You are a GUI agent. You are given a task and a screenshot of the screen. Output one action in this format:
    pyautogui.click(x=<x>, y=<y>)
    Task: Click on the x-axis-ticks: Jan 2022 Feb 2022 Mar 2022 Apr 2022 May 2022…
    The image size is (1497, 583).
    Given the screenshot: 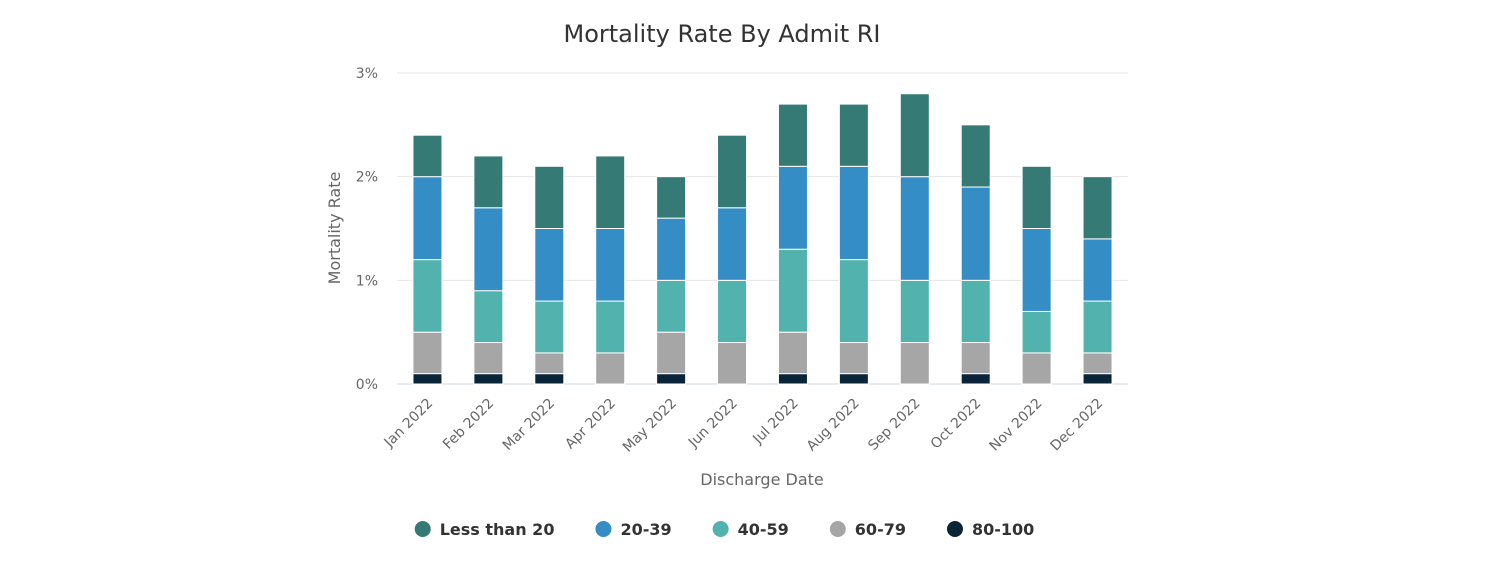 What is the action you would take?
    pyautogui.click(x=744, y=426)
    